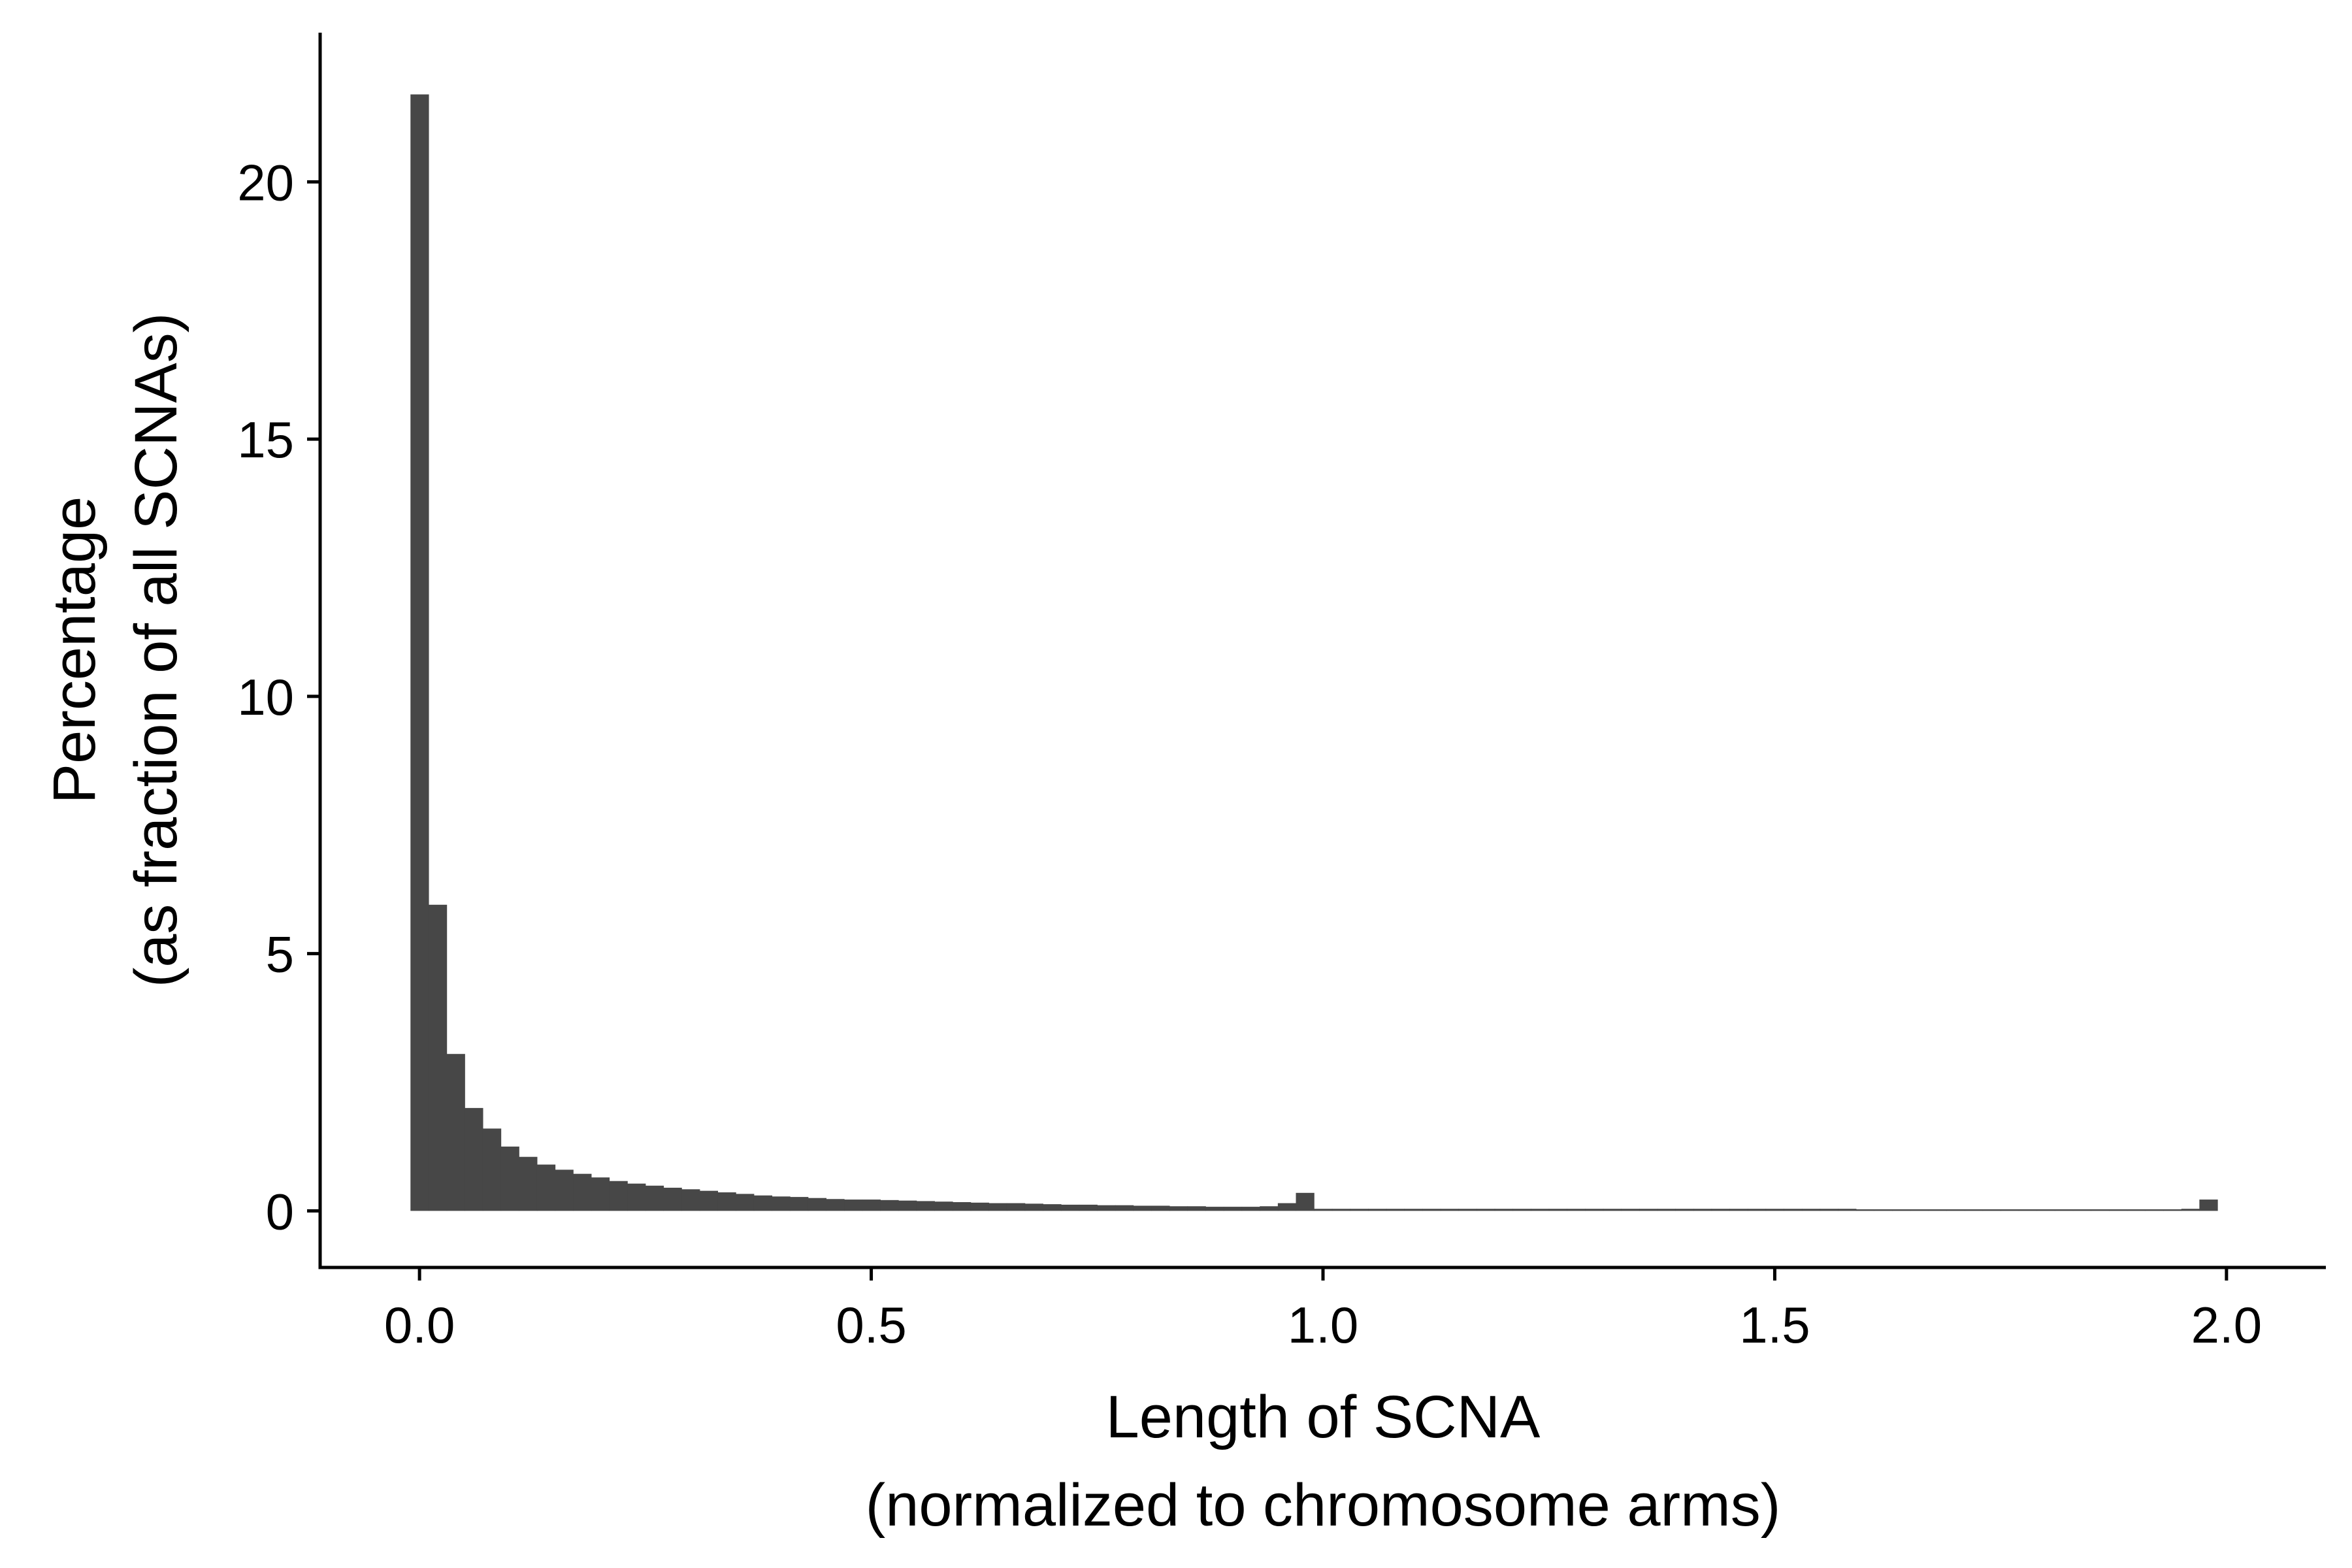 This screenshot has width=2352, height=1568. What do you see at coordinates (1323, 1325) in the screenshot?
I see `x-tick-label: 1.0` at bounding box center [1323, 1325].